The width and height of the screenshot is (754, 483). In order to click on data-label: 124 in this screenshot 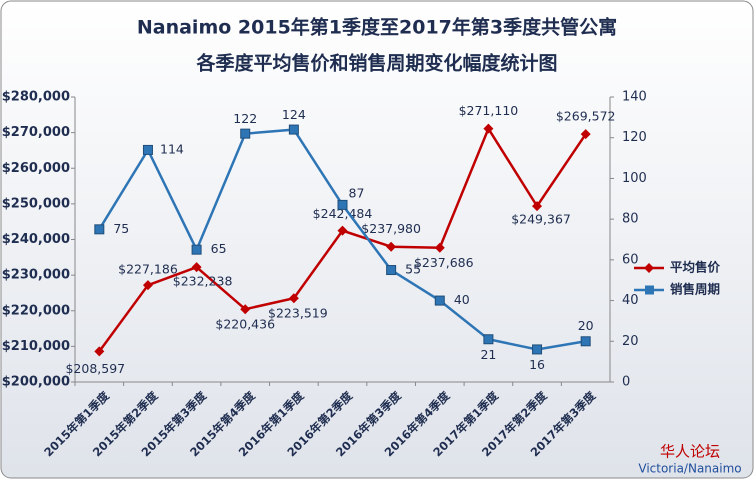, I will do `click(294, 114)`.